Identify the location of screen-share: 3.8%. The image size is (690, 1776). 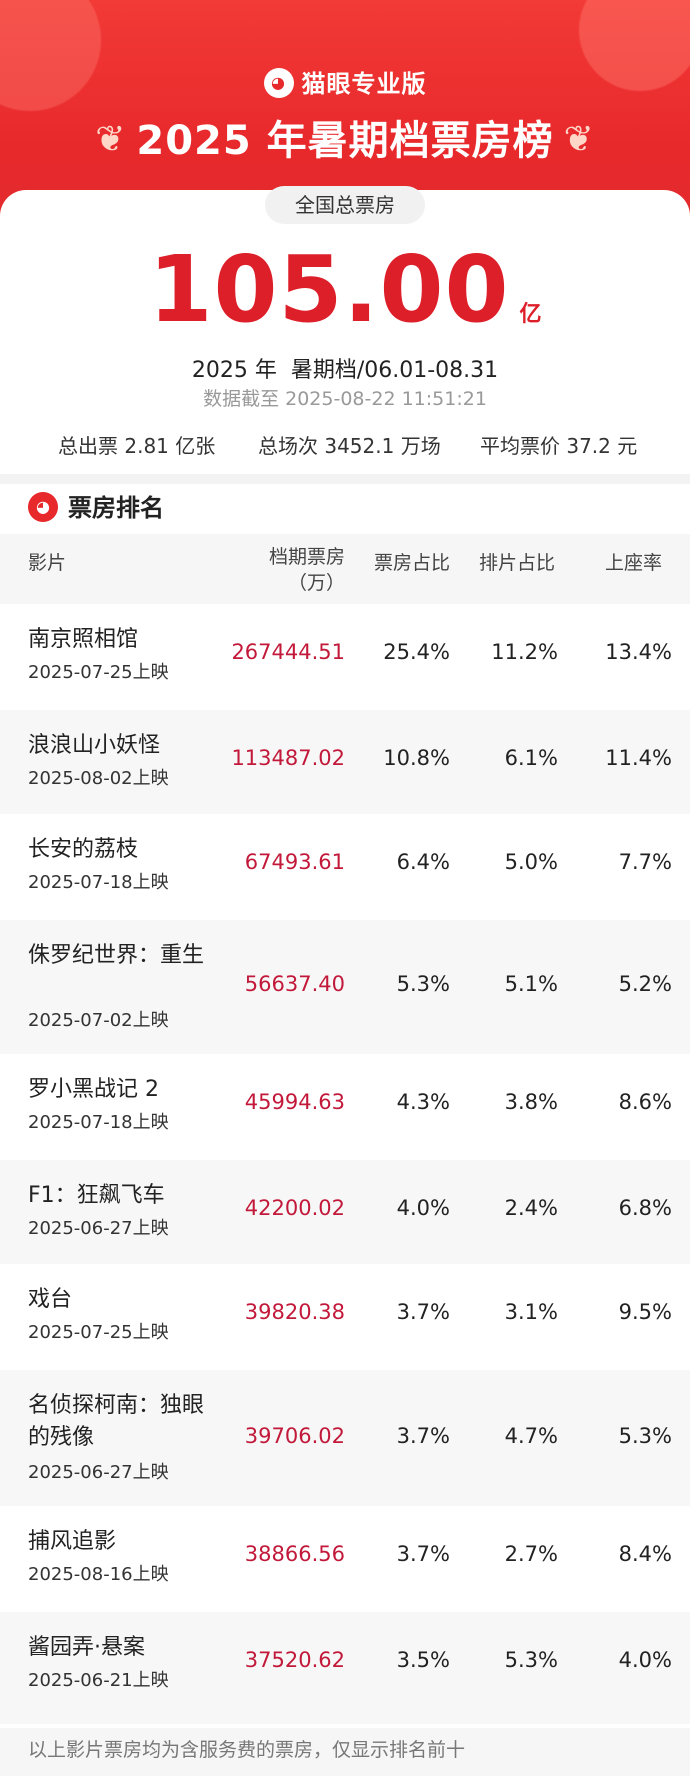
(531, 1102).